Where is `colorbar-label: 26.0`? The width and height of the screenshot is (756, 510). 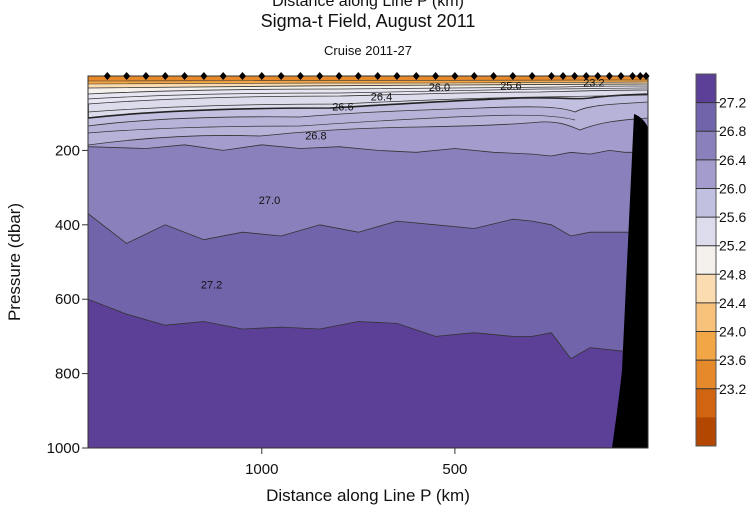
colorbar-label: 26.0 is located at coordinates (732, 188).